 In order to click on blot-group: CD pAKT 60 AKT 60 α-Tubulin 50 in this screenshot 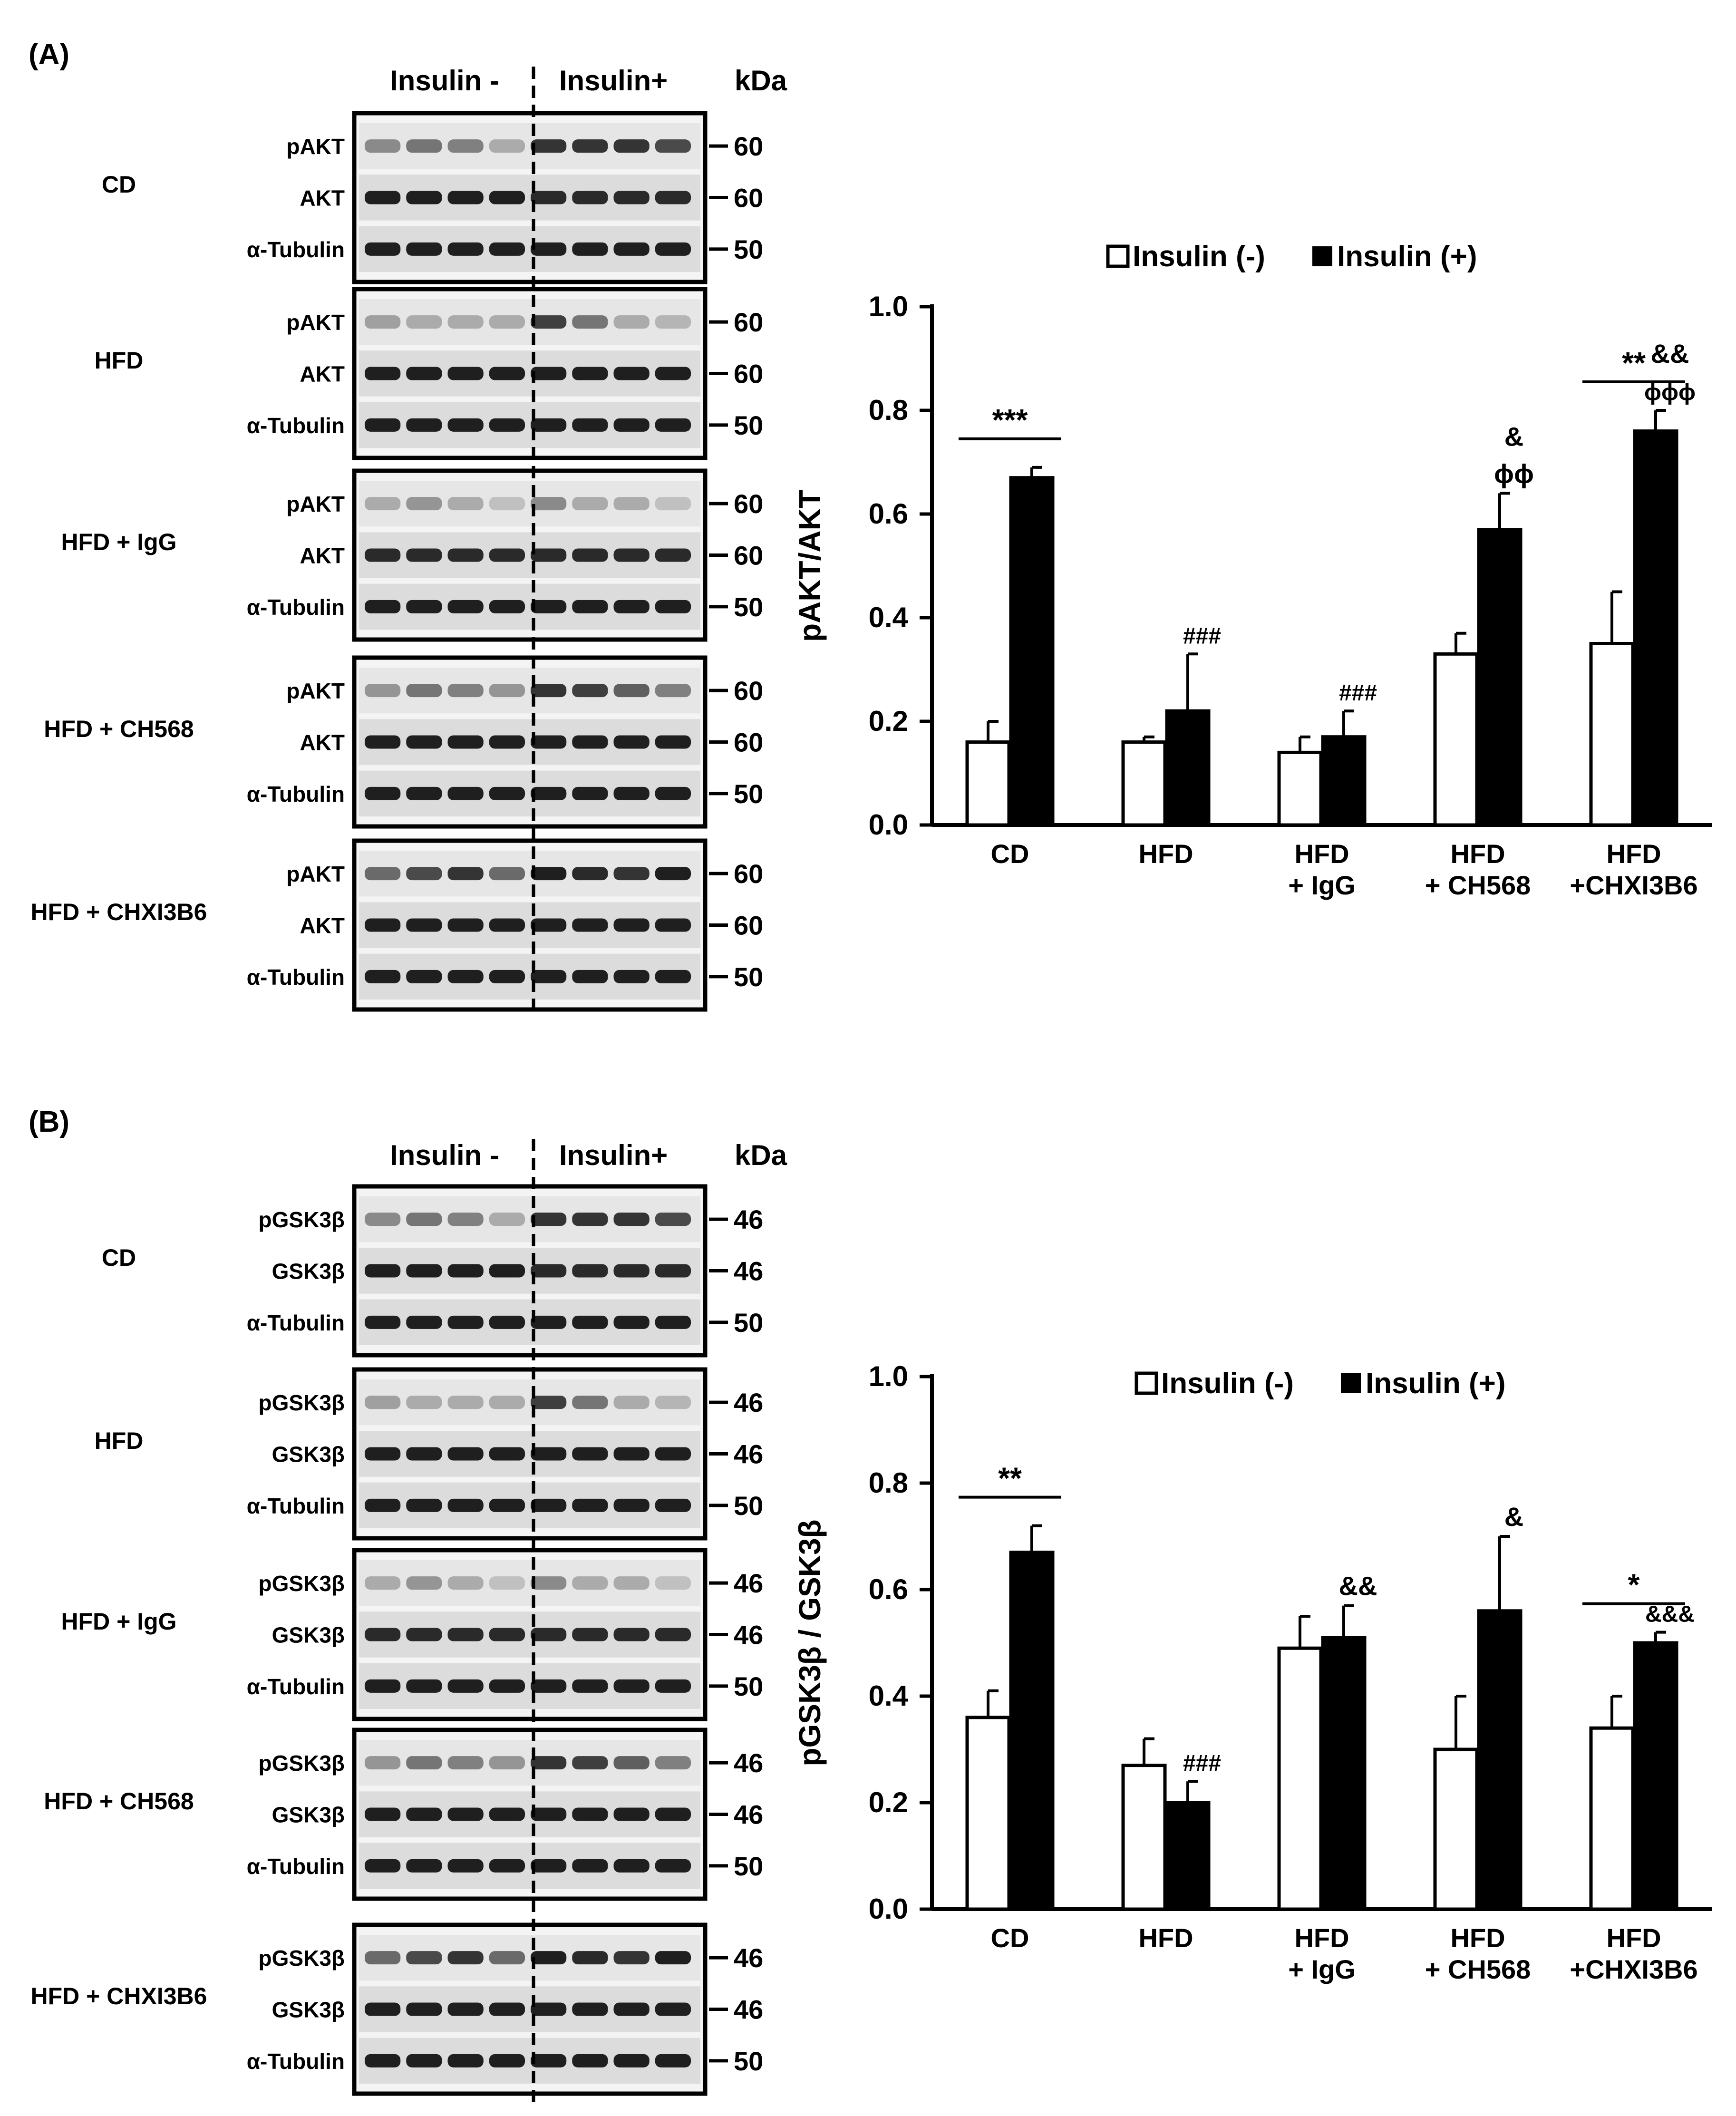, I will do `click(433, 197)`.